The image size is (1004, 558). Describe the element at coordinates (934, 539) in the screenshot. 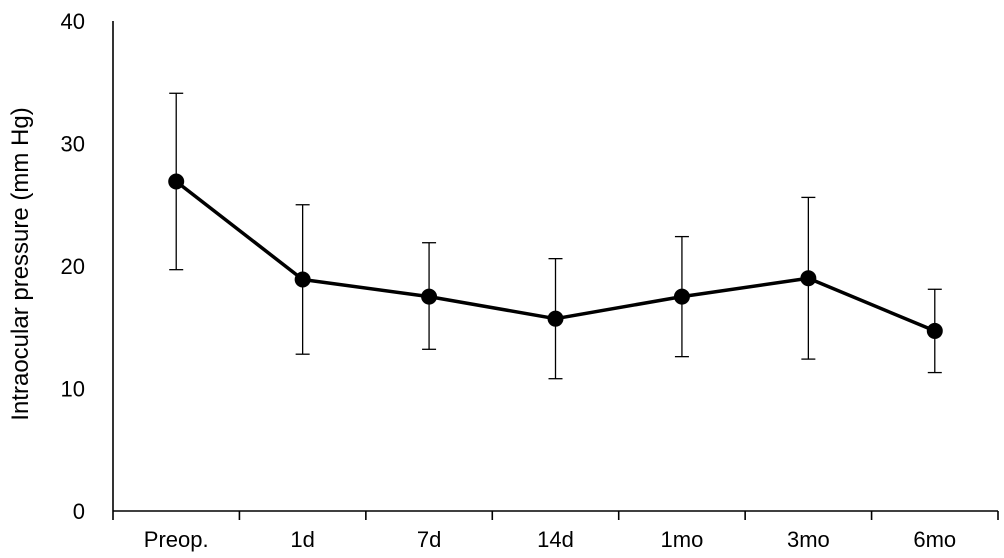

I see `x-tick-label: 6mo` at that location.